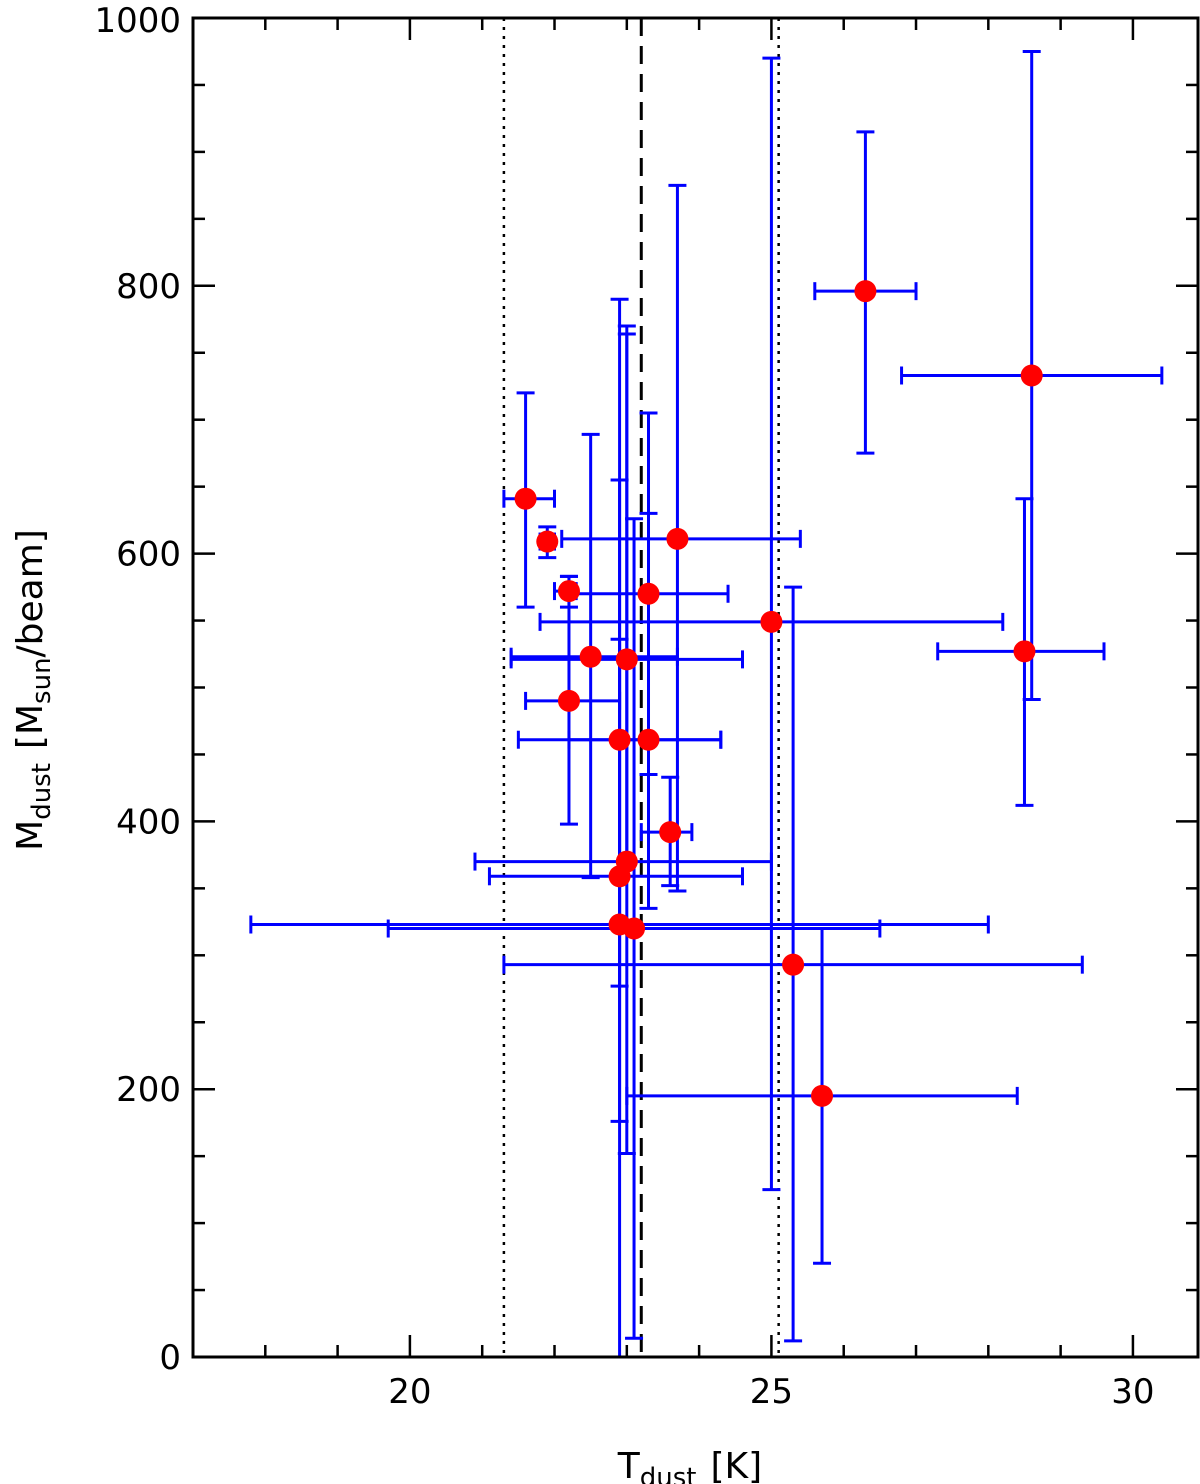 This screenshot has height=1484, width=1200. I want to click on y-axis-label: Mdust [Msun/beam], so click(33, 690).